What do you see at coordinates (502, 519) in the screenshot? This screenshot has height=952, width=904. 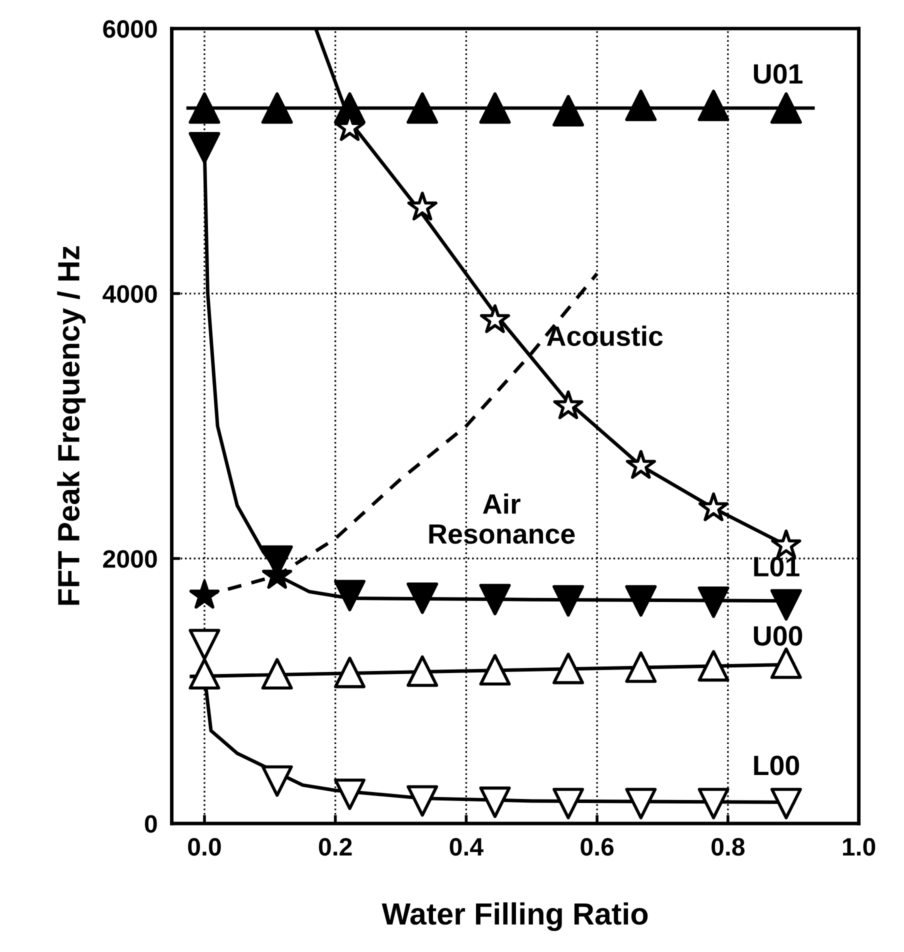 I see `annotation: Air Resonance` at bounding box center [502, 519].